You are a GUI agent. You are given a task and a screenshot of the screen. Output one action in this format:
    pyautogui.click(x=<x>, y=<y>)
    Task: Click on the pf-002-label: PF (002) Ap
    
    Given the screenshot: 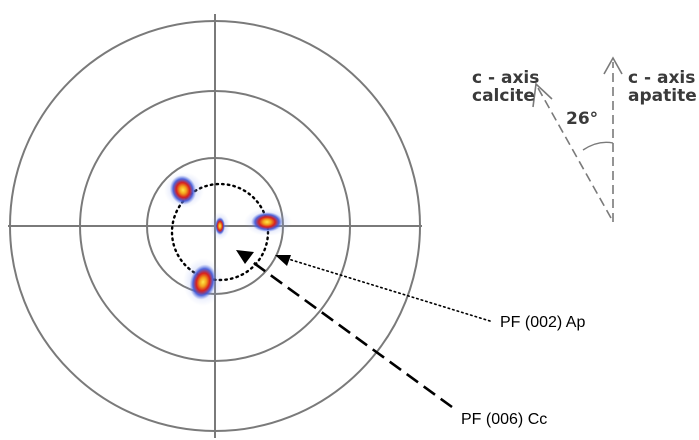 What is the action you would take?
    pyautogui.click(x=542, y=322)
    